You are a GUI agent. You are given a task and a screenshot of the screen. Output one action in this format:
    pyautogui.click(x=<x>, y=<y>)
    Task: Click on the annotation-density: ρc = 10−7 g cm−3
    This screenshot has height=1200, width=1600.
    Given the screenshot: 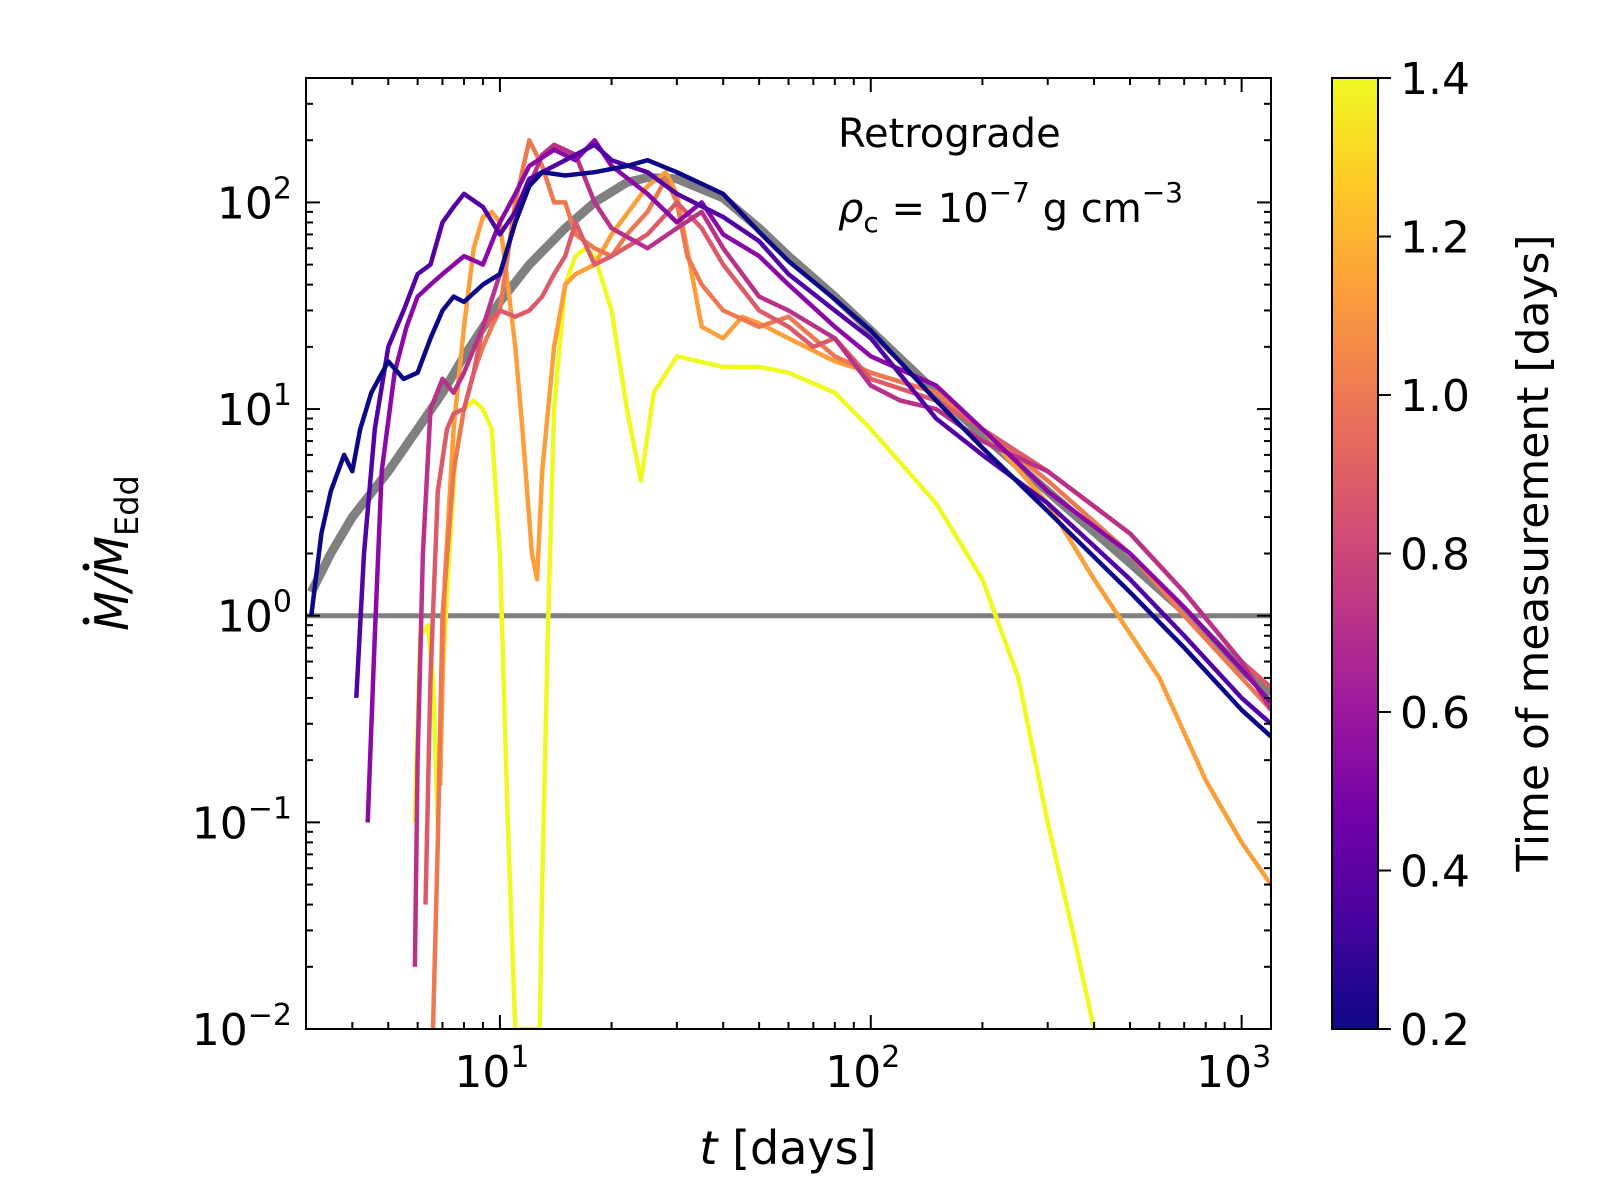 What is the action you would take?
    pyautogui.click(x=1010, y=207)
    